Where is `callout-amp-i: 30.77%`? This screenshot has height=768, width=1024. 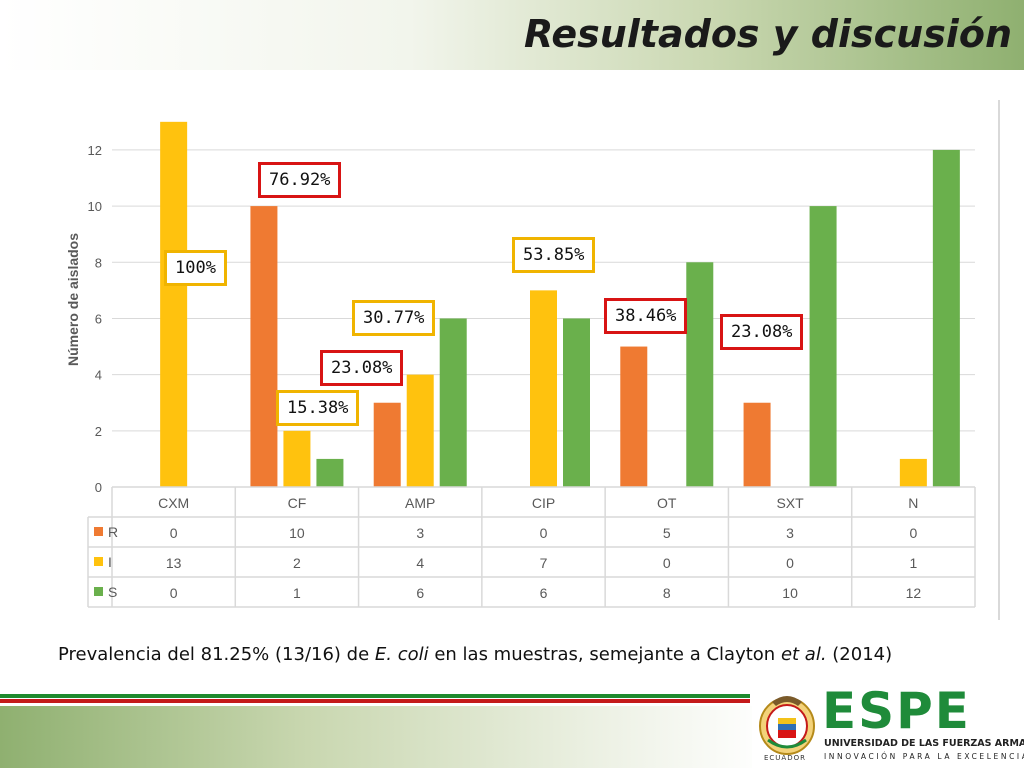
callout-amp-i: 30.77% is located at coordinates (394, 318).